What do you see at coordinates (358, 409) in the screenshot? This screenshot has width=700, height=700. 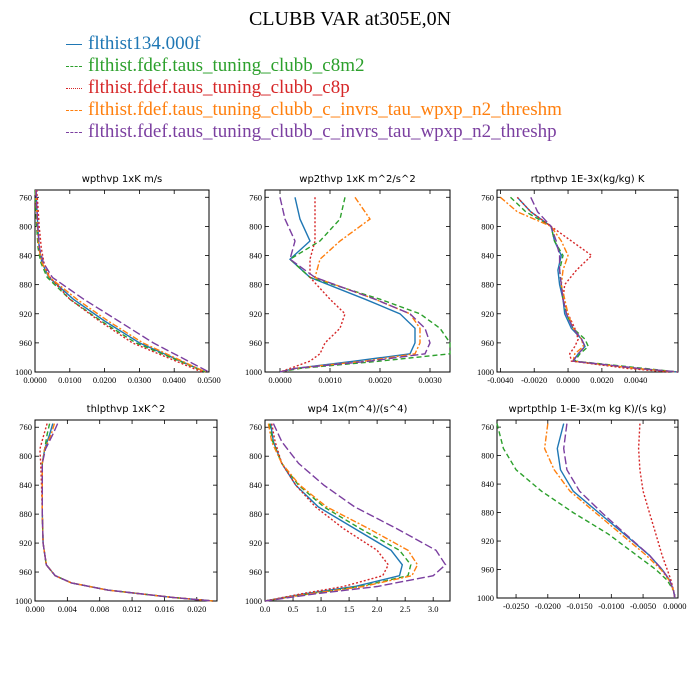 I see `panel-title: wp4 1x(m^4)/(s^4)` at bounding box center [358, 409].